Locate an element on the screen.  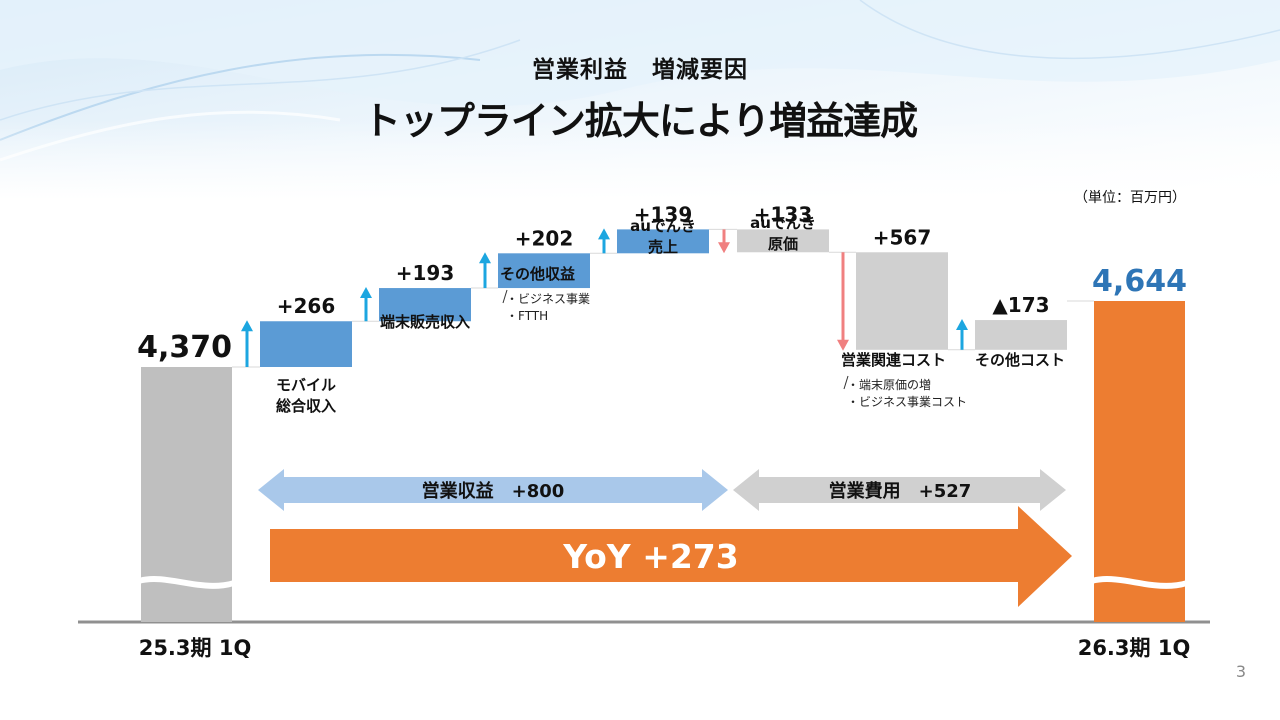
slide-subtitle: 営業利益 増減要因 is located at coordinates (640, 70).